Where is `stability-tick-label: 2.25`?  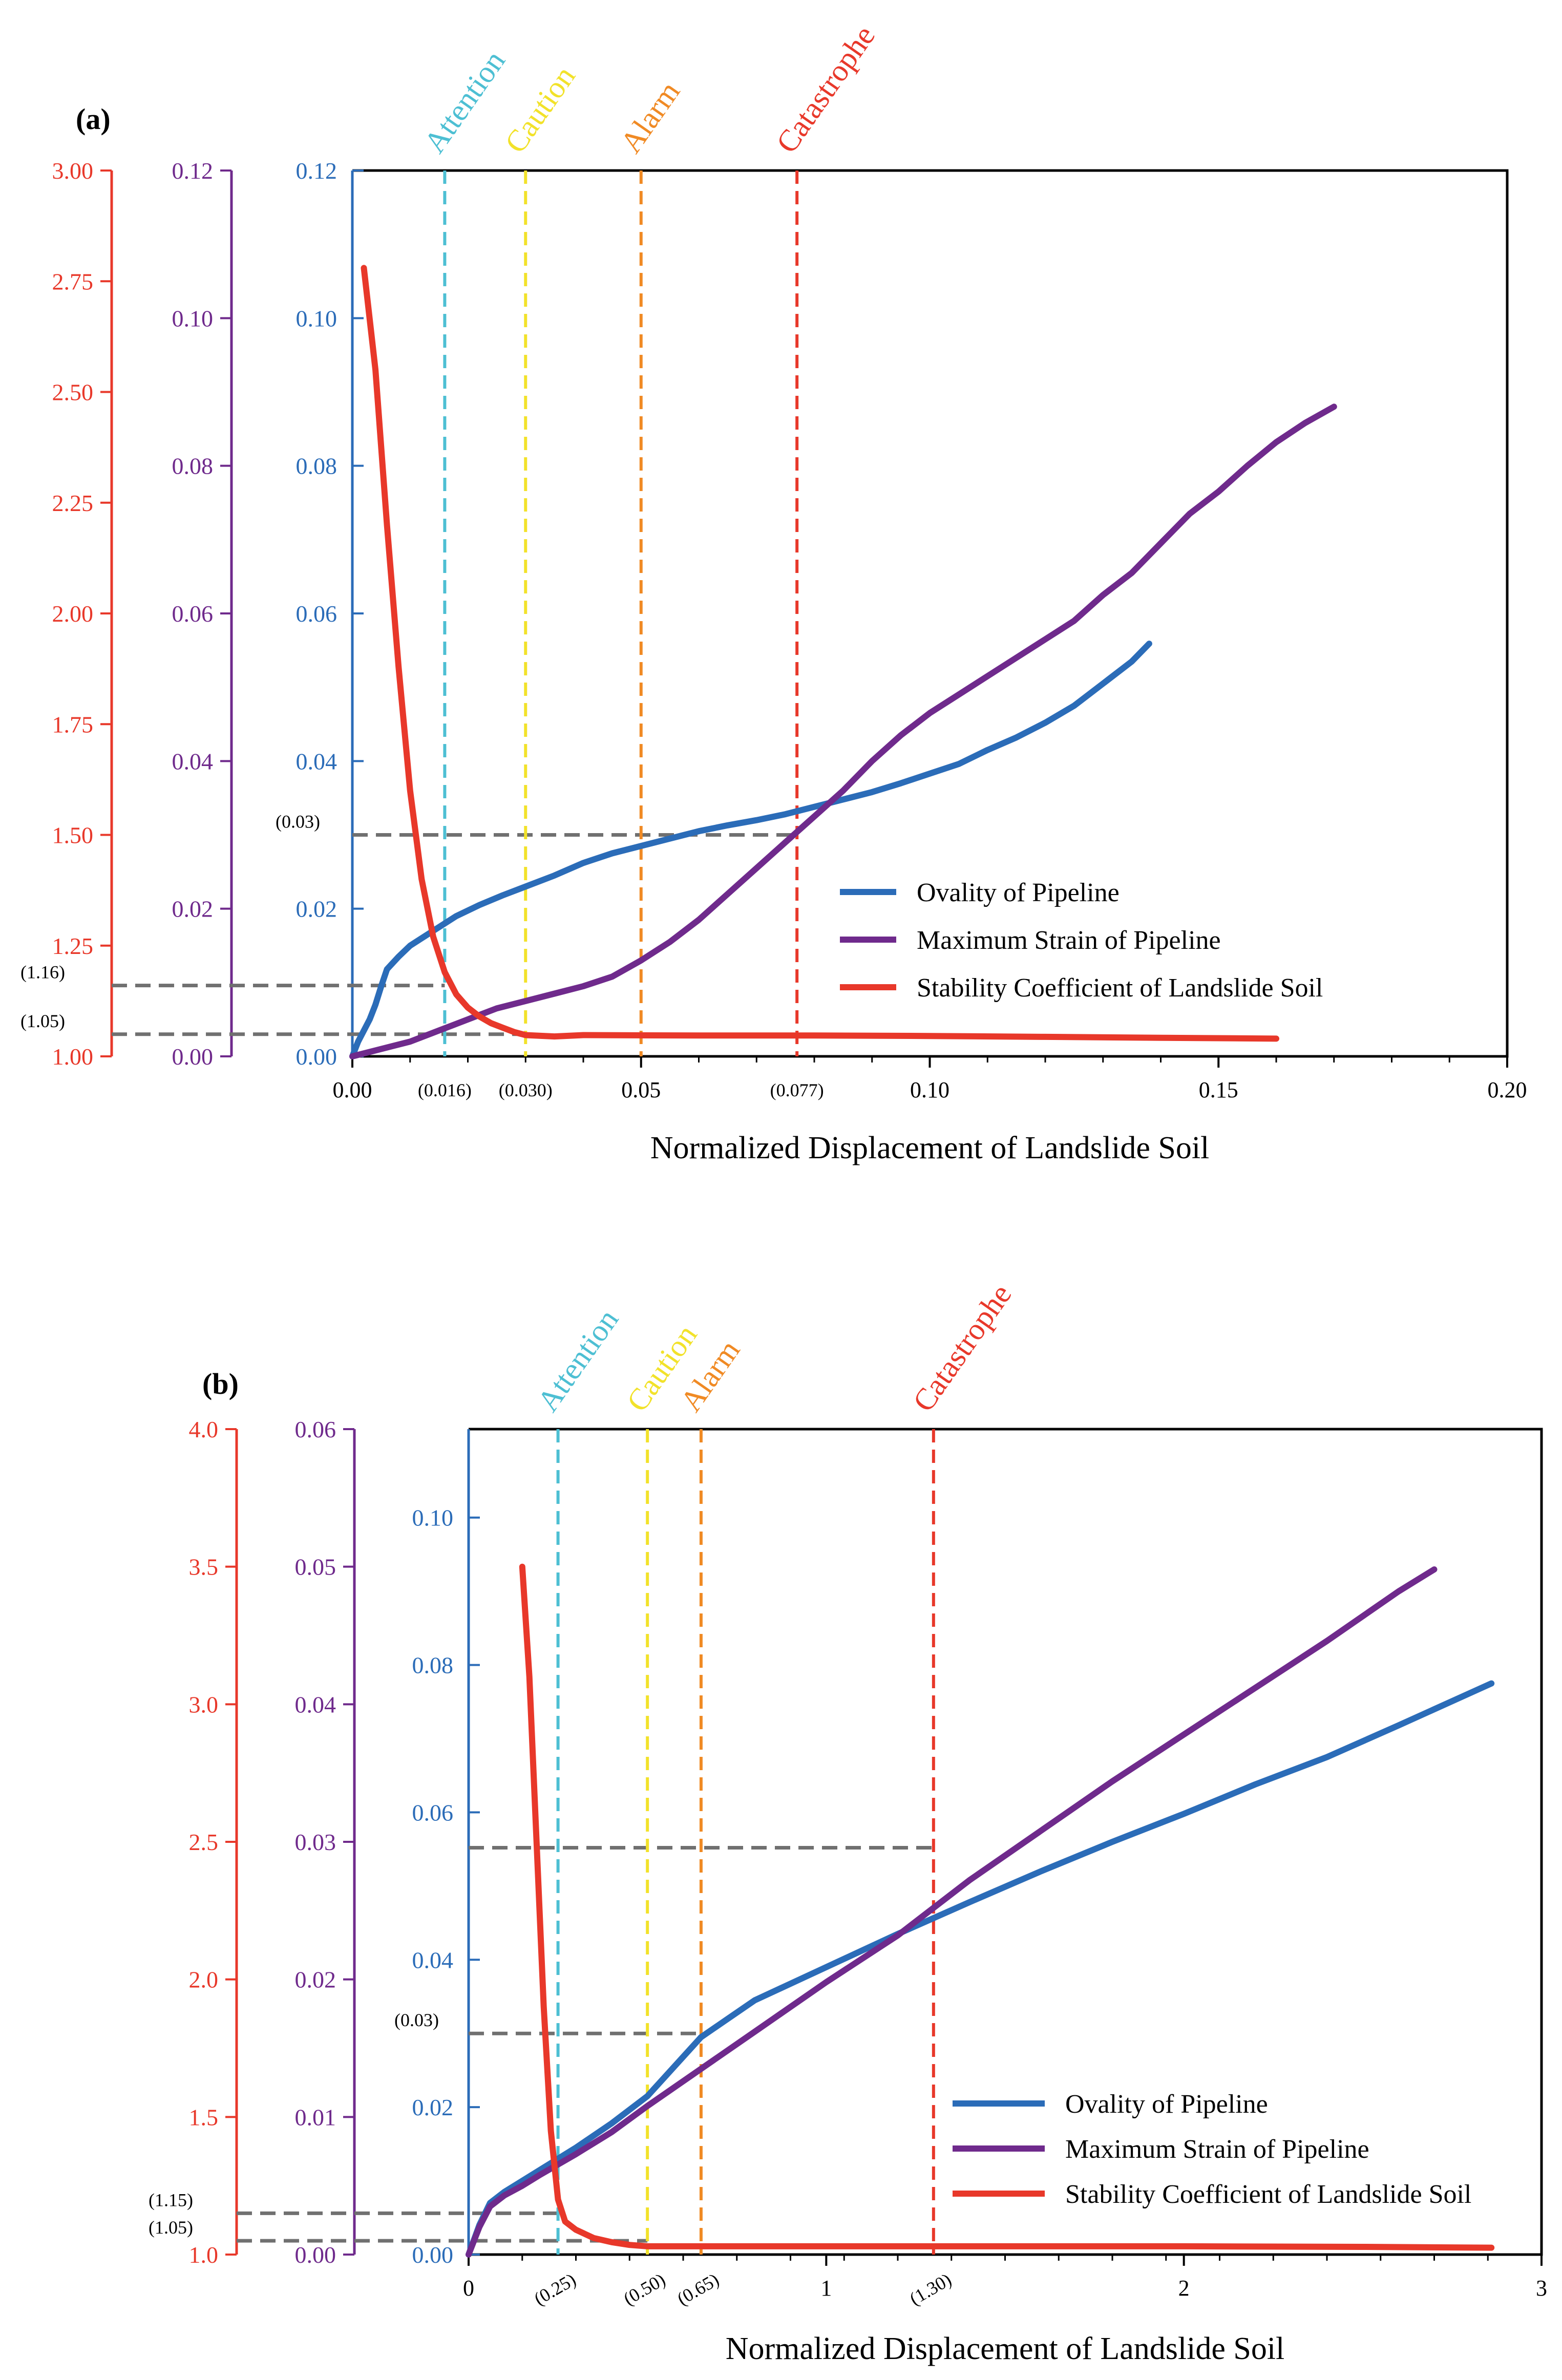
stability-tick-label: 2.25 is located at coordinates (73, 503).